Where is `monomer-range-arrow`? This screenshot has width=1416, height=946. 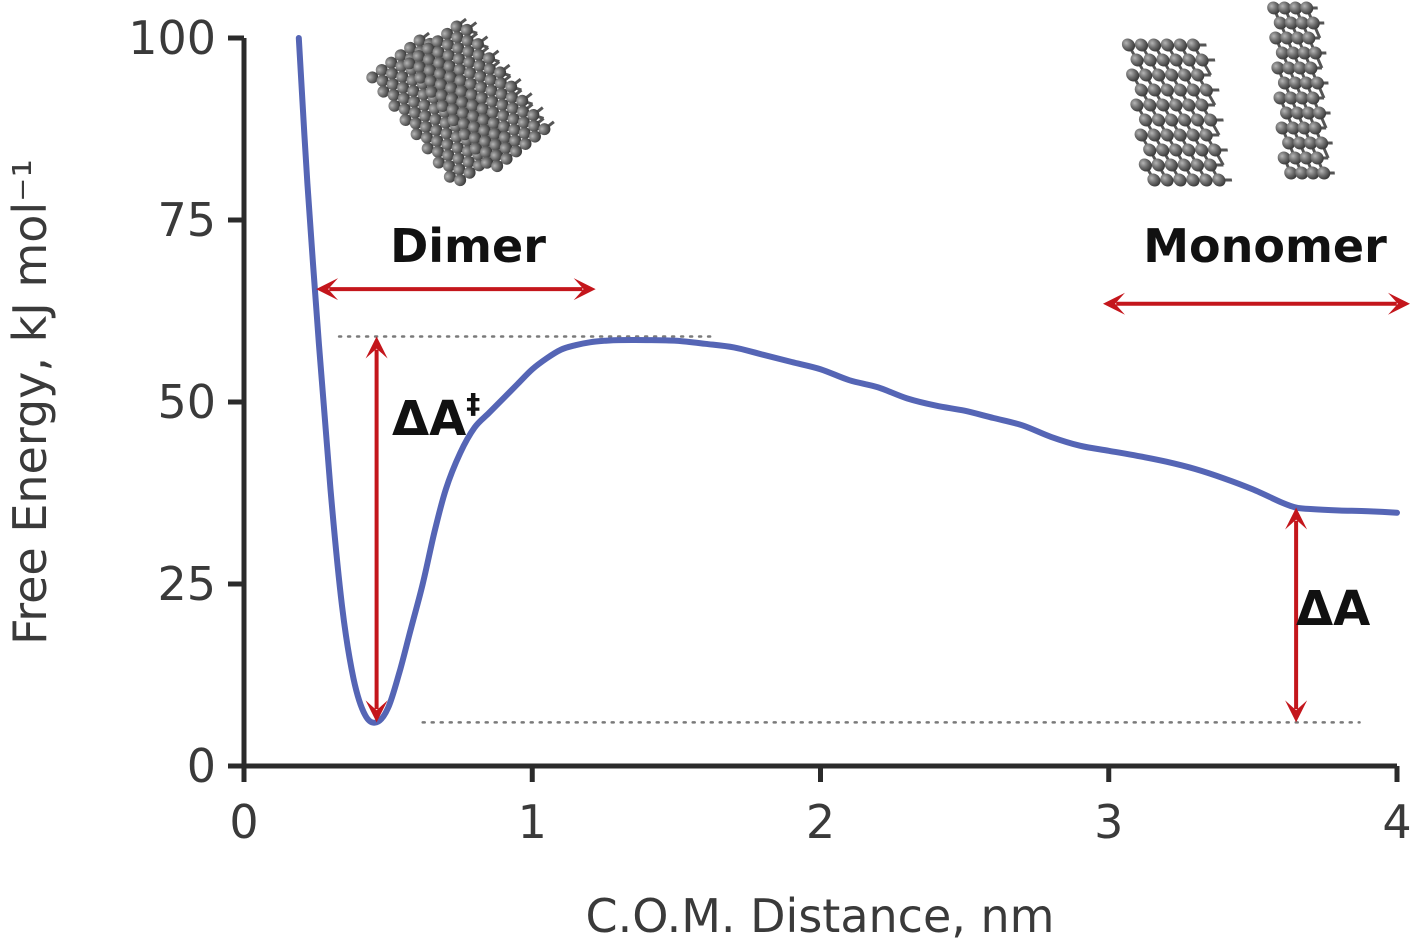
monomer-range-arrow is located at coordinates (1256, 303).